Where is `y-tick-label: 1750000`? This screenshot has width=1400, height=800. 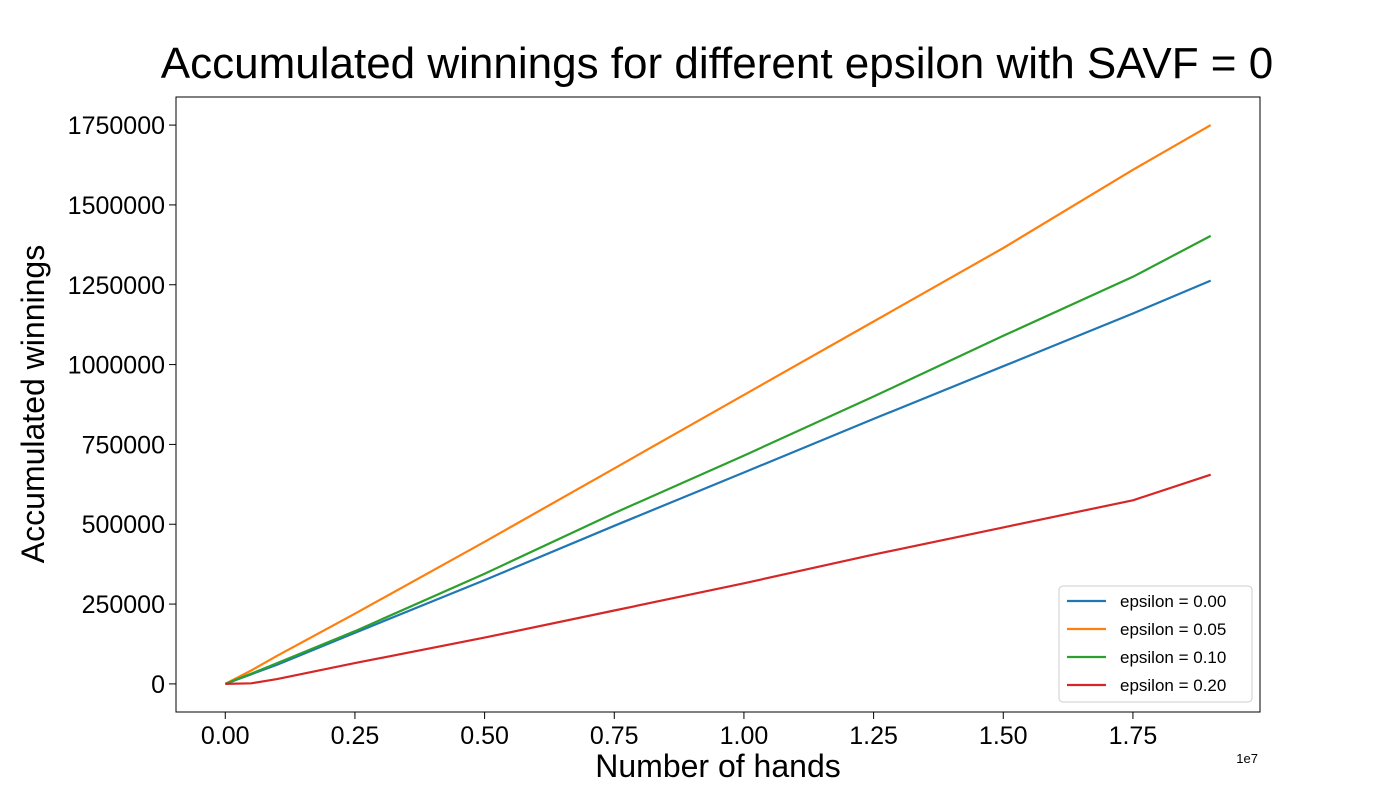
y-tick-label: 1750000 is located at coordinates (116, 126).